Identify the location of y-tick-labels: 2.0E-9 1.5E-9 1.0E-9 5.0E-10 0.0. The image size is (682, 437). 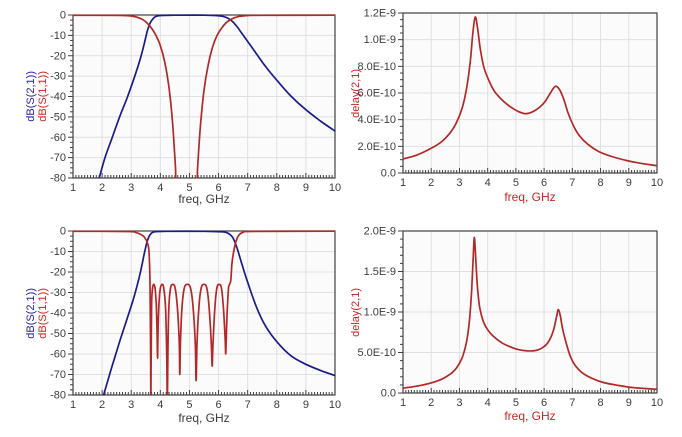
(376, 313).